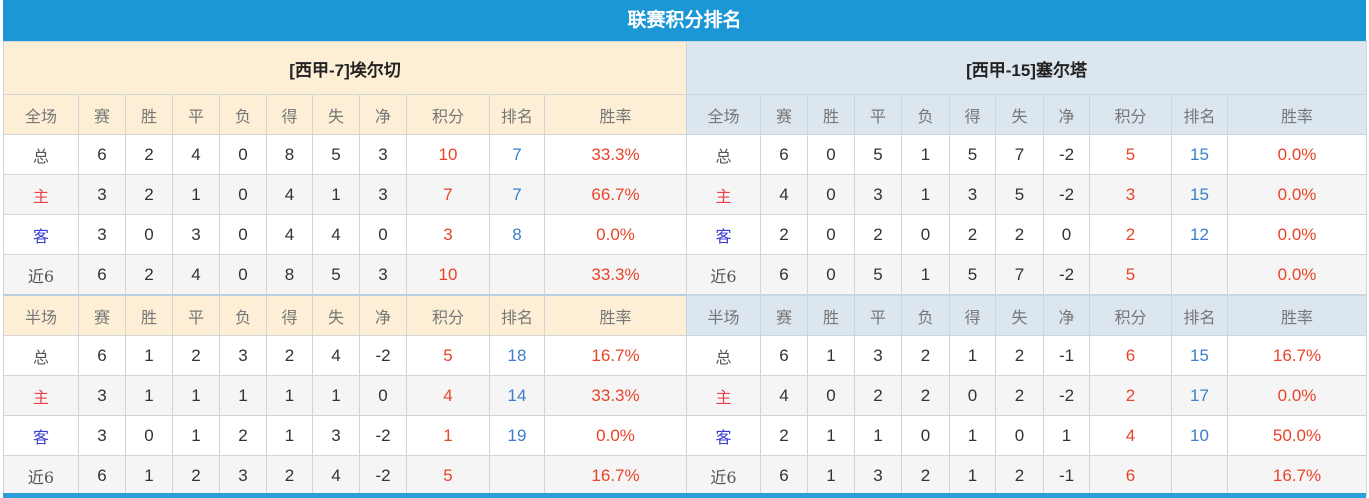 Image resolution: width=1369 pixels, height=498 pixels. Describe the element at coordinates (1027, 395) in the screenshot. I see `table-row: 主 4 0 2 2 0 2 -2 2 17 0.0%` at that location.